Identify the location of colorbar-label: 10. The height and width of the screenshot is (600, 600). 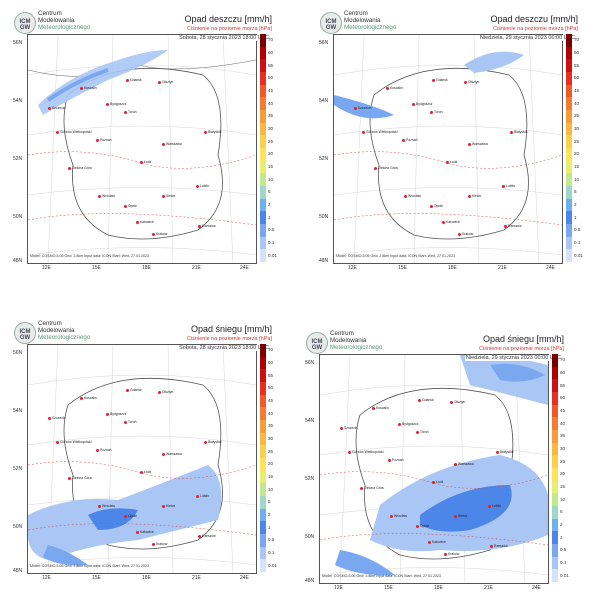
(271, 489).